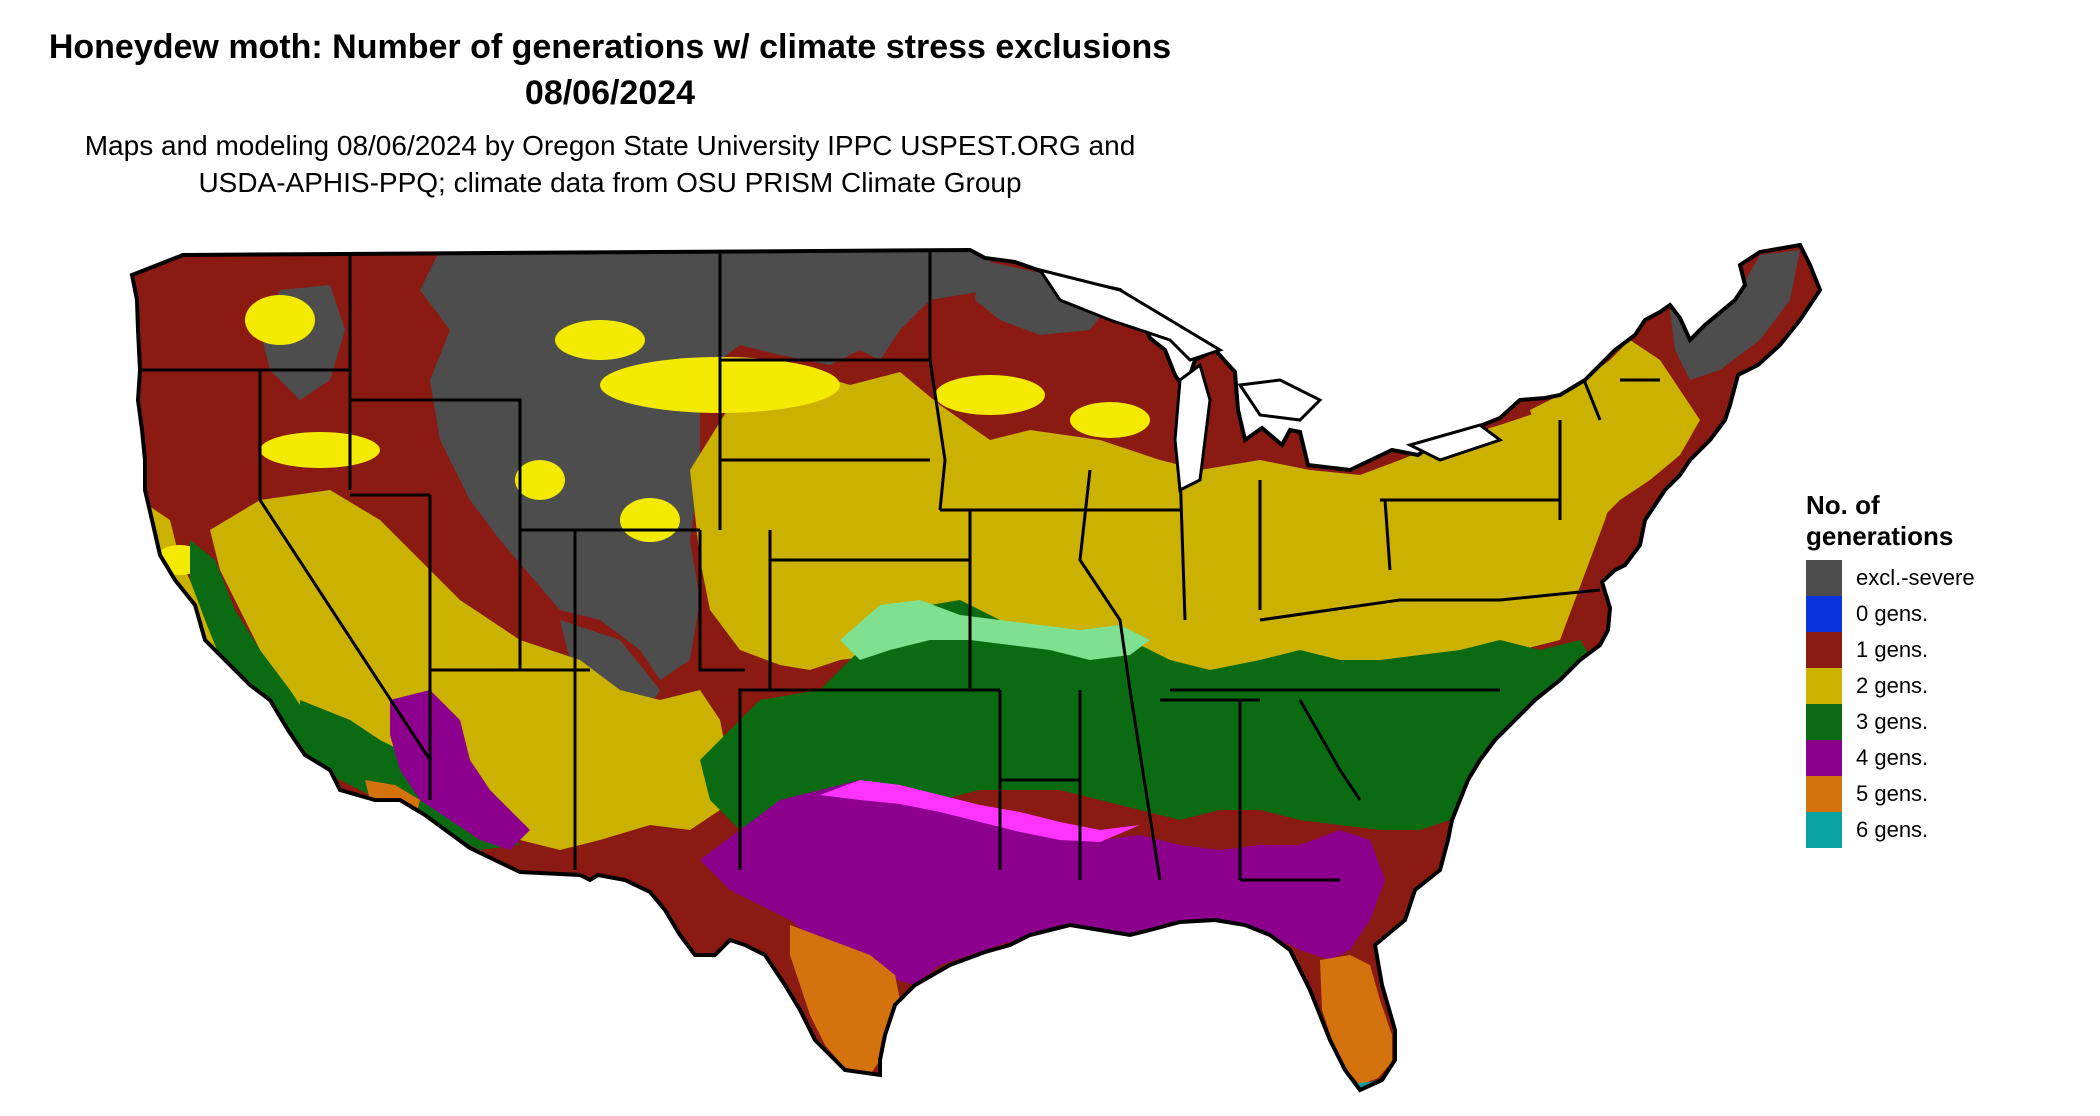 Image resolution: width=2100 pixels, height=1116 pixels. I want to click on legend-label: 1 gens., so click(1892, 649).